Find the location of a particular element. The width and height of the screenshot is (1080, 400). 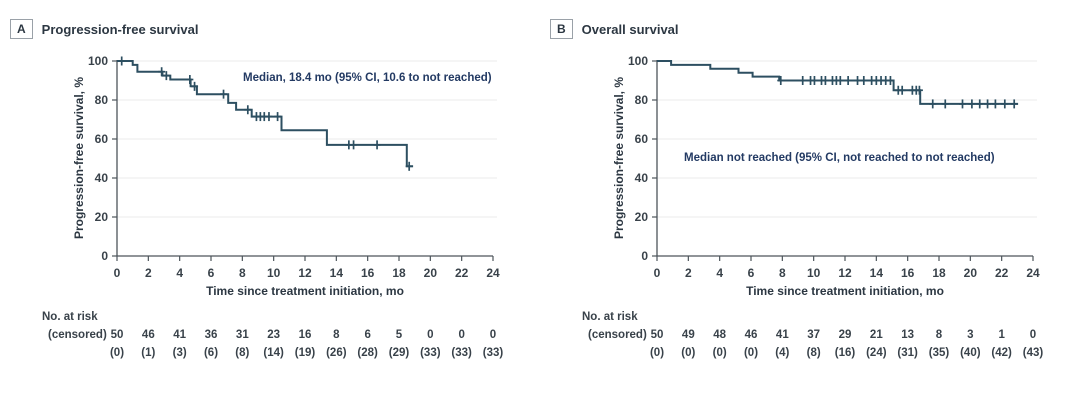

at-risk-count: 1 is located at coordinates (1001, 335).